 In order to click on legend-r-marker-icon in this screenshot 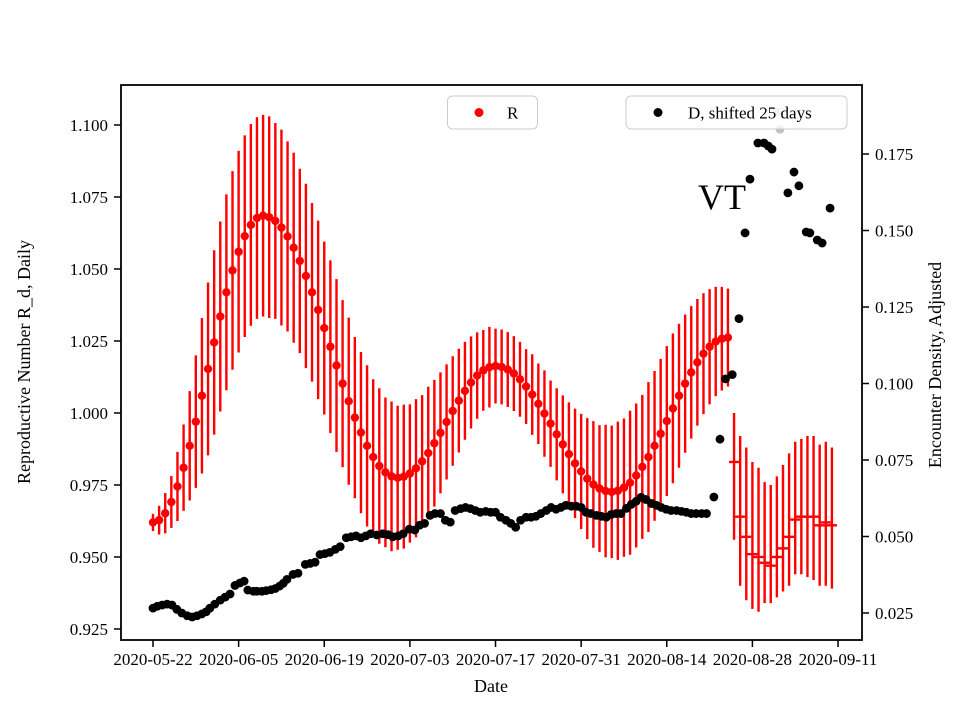, I will do `click(479, 112)`.